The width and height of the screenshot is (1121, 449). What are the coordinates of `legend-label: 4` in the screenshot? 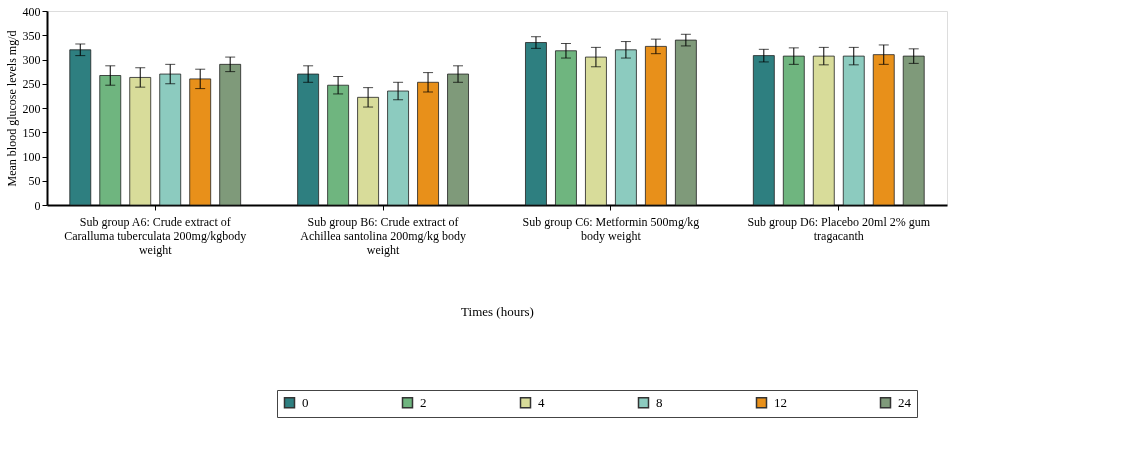 It's located at (541, 402).